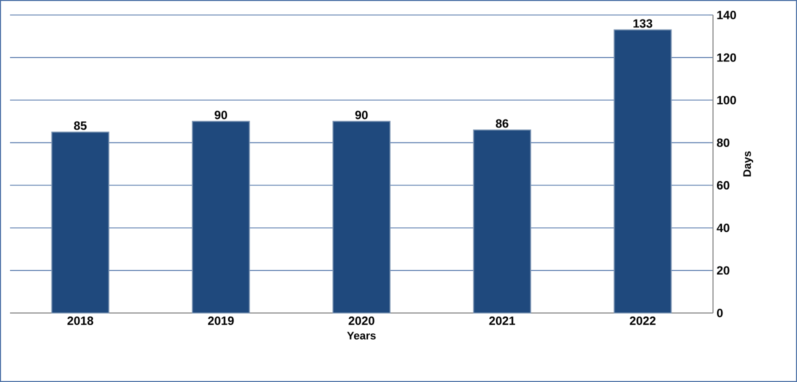  I want to click on y-tick-label: 80, so click(723, 142).